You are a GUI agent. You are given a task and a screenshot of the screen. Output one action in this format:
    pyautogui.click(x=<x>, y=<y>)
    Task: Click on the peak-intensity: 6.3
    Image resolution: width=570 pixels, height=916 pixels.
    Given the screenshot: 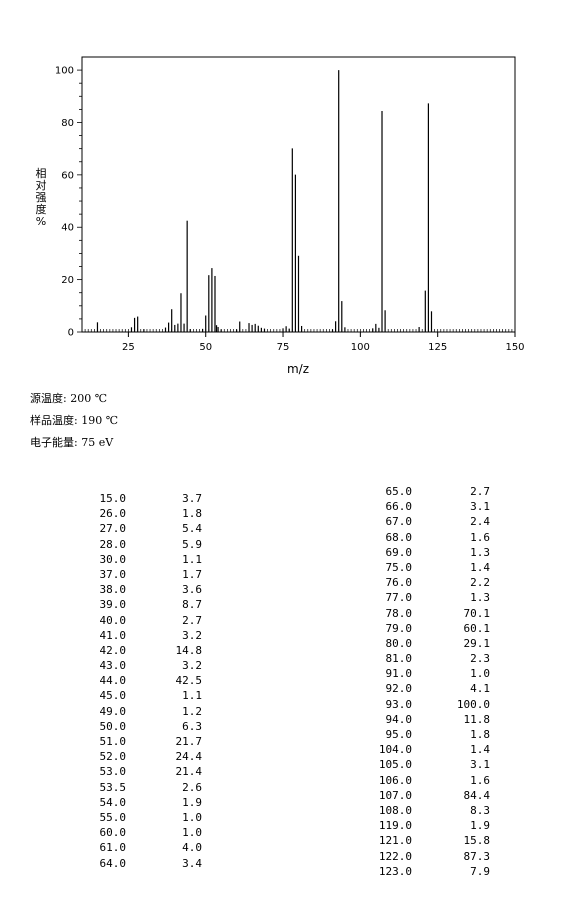 What is the action you would take?
    pyautogui.click(x=192, y=726)
    